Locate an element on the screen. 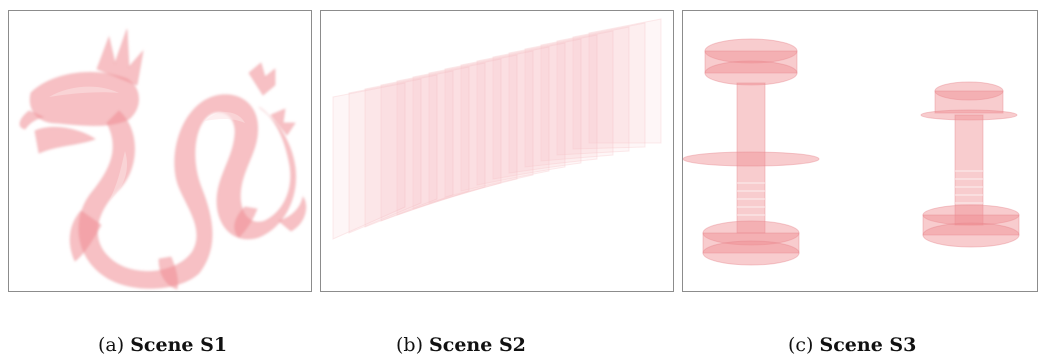 The width and height of the screenshot is (1048, 358). caption-label: (b) is located at coordinates (409, 345).